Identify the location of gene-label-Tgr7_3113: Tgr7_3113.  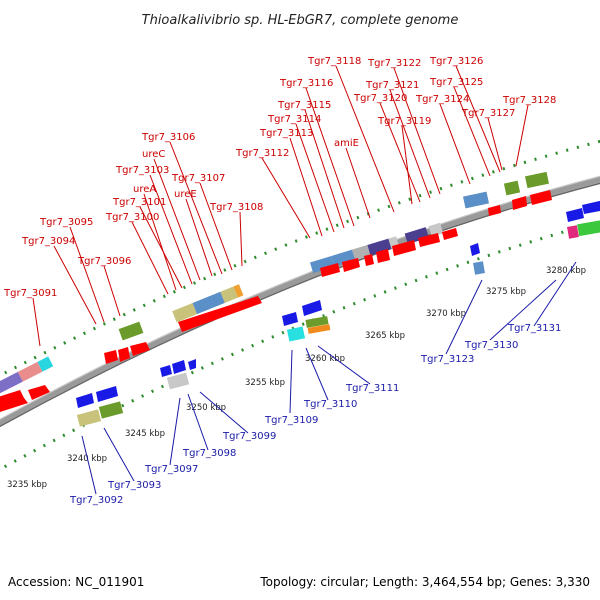
(286, 133).